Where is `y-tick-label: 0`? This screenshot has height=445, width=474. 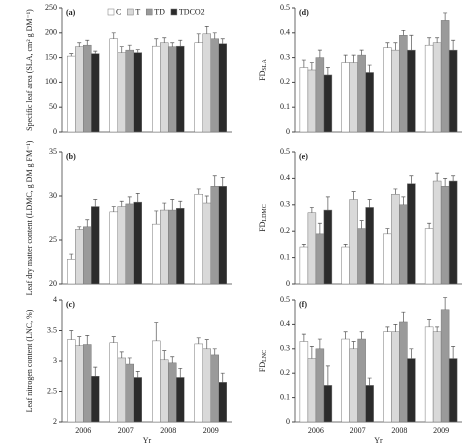
y-tick-label: 0 is located at coordinates (288, 421).